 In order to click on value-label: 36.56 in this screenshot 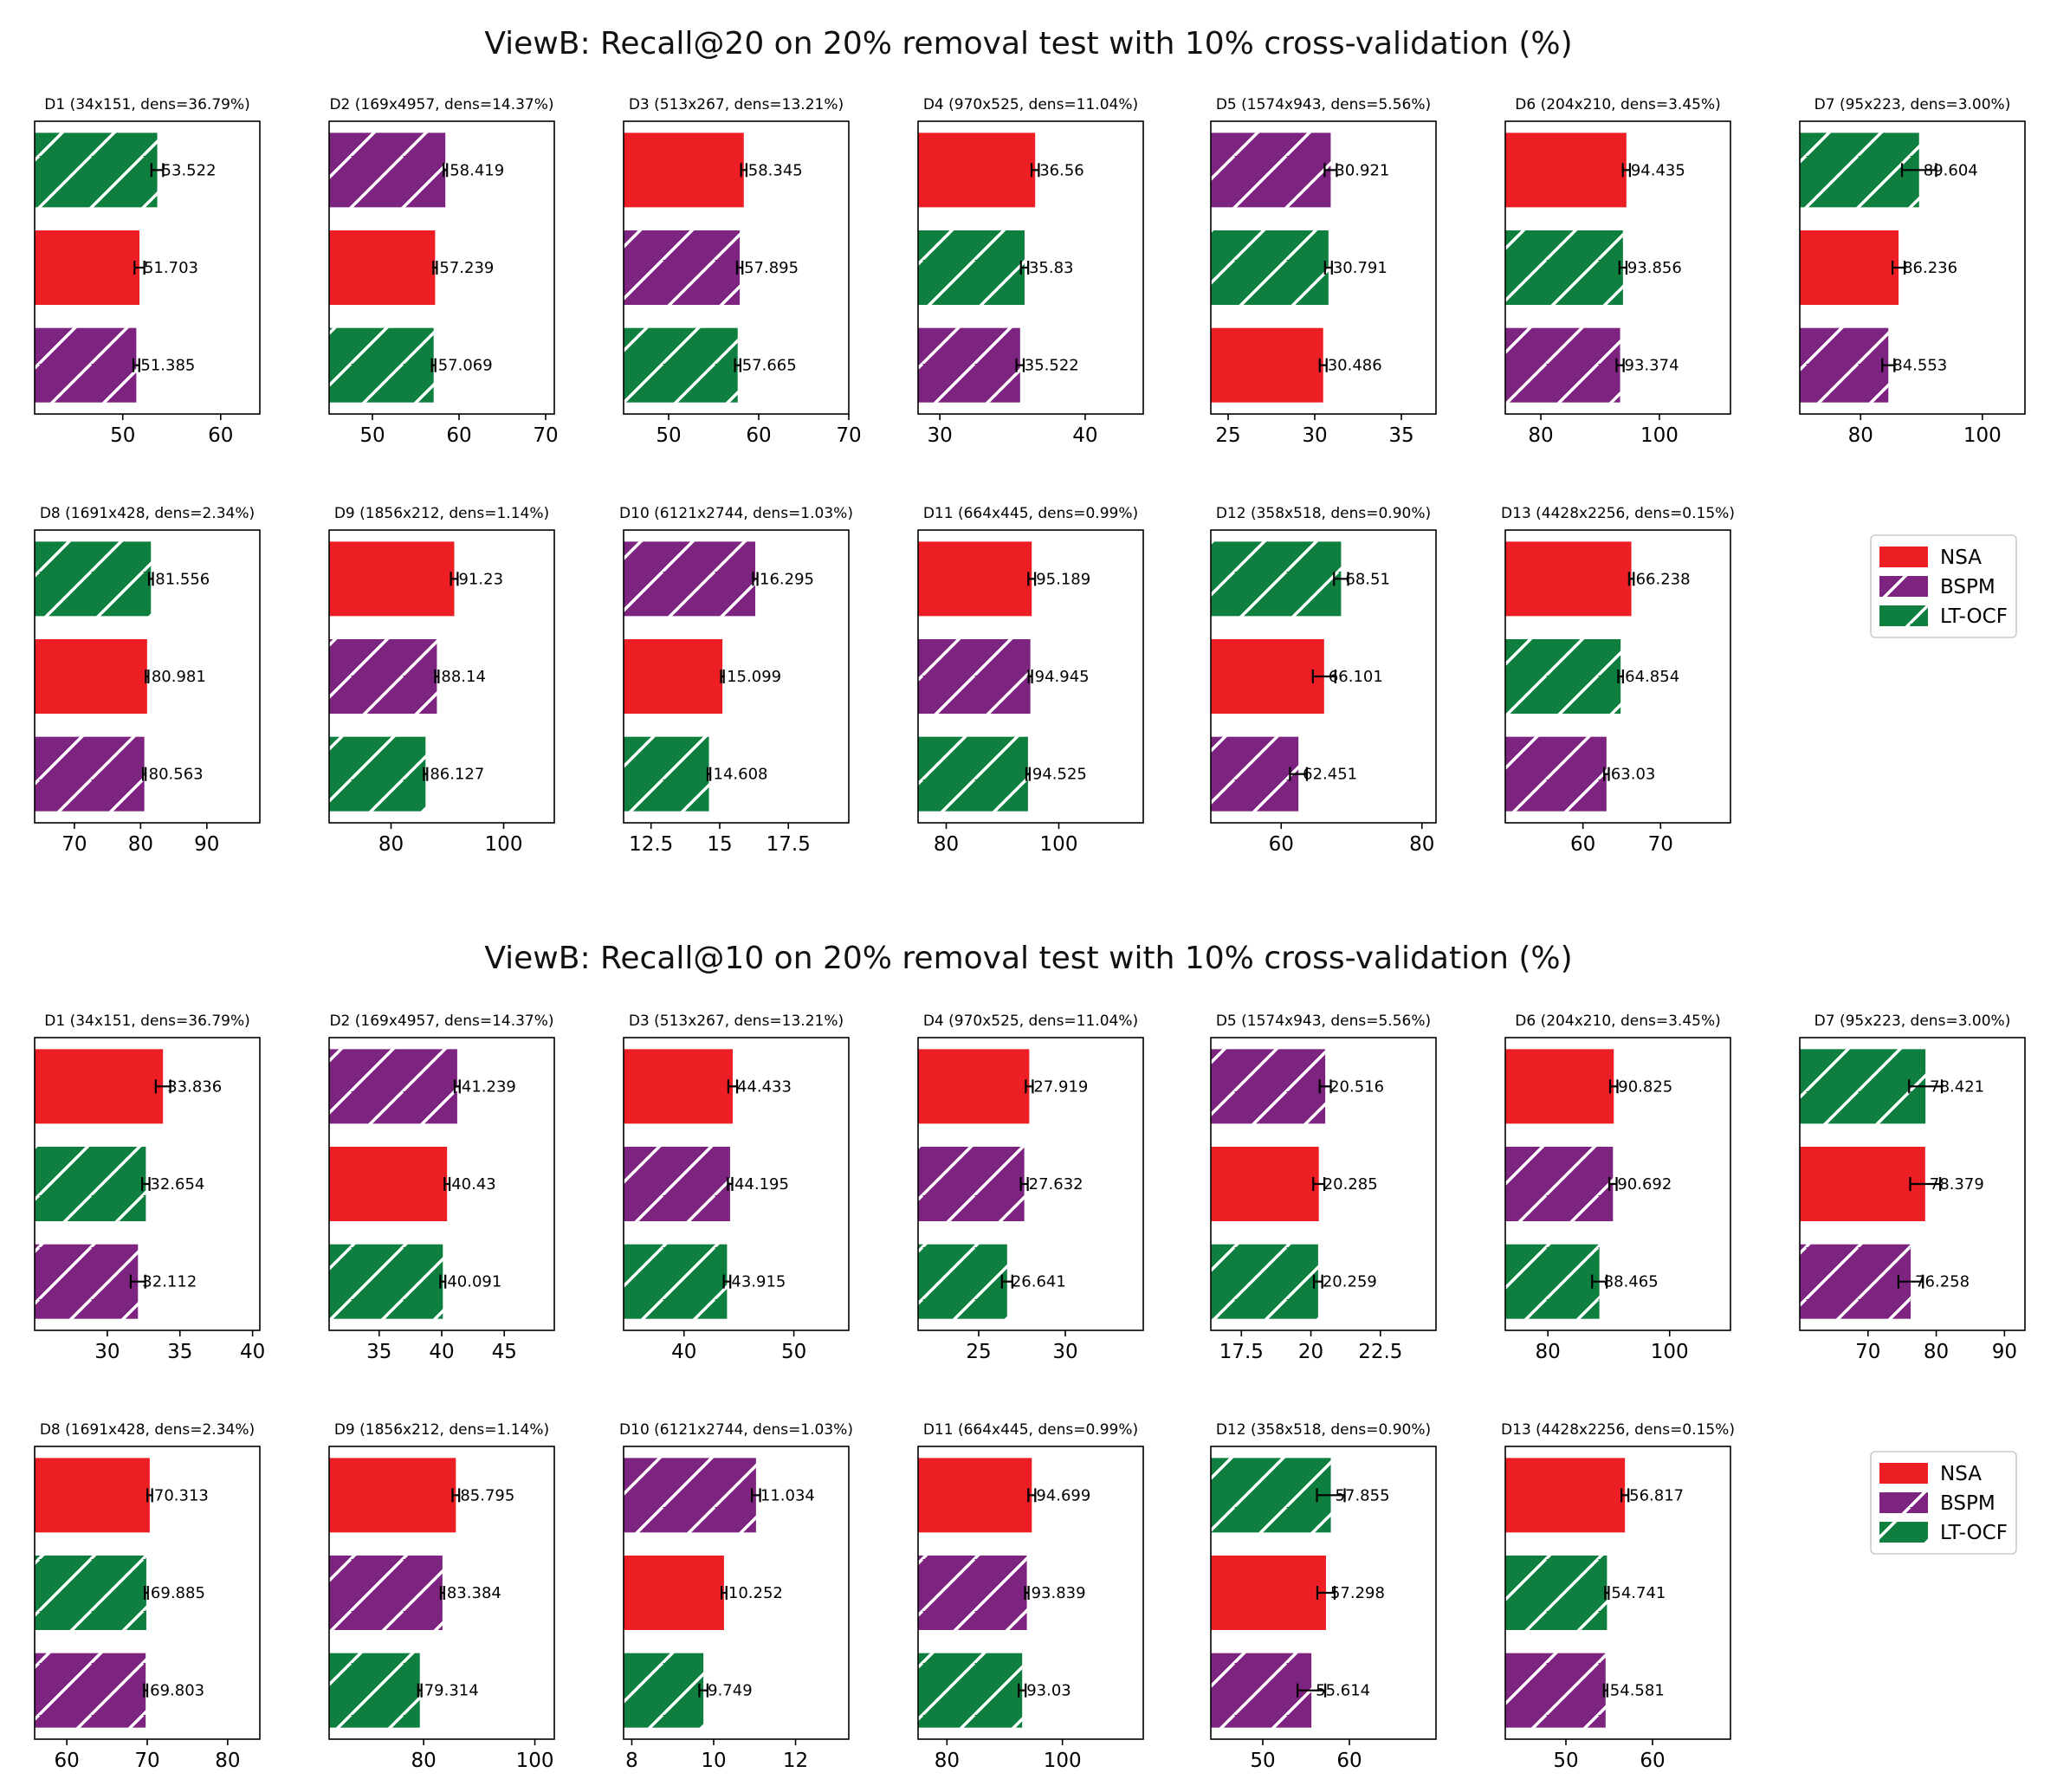, I will do `click(1061, 170)`.